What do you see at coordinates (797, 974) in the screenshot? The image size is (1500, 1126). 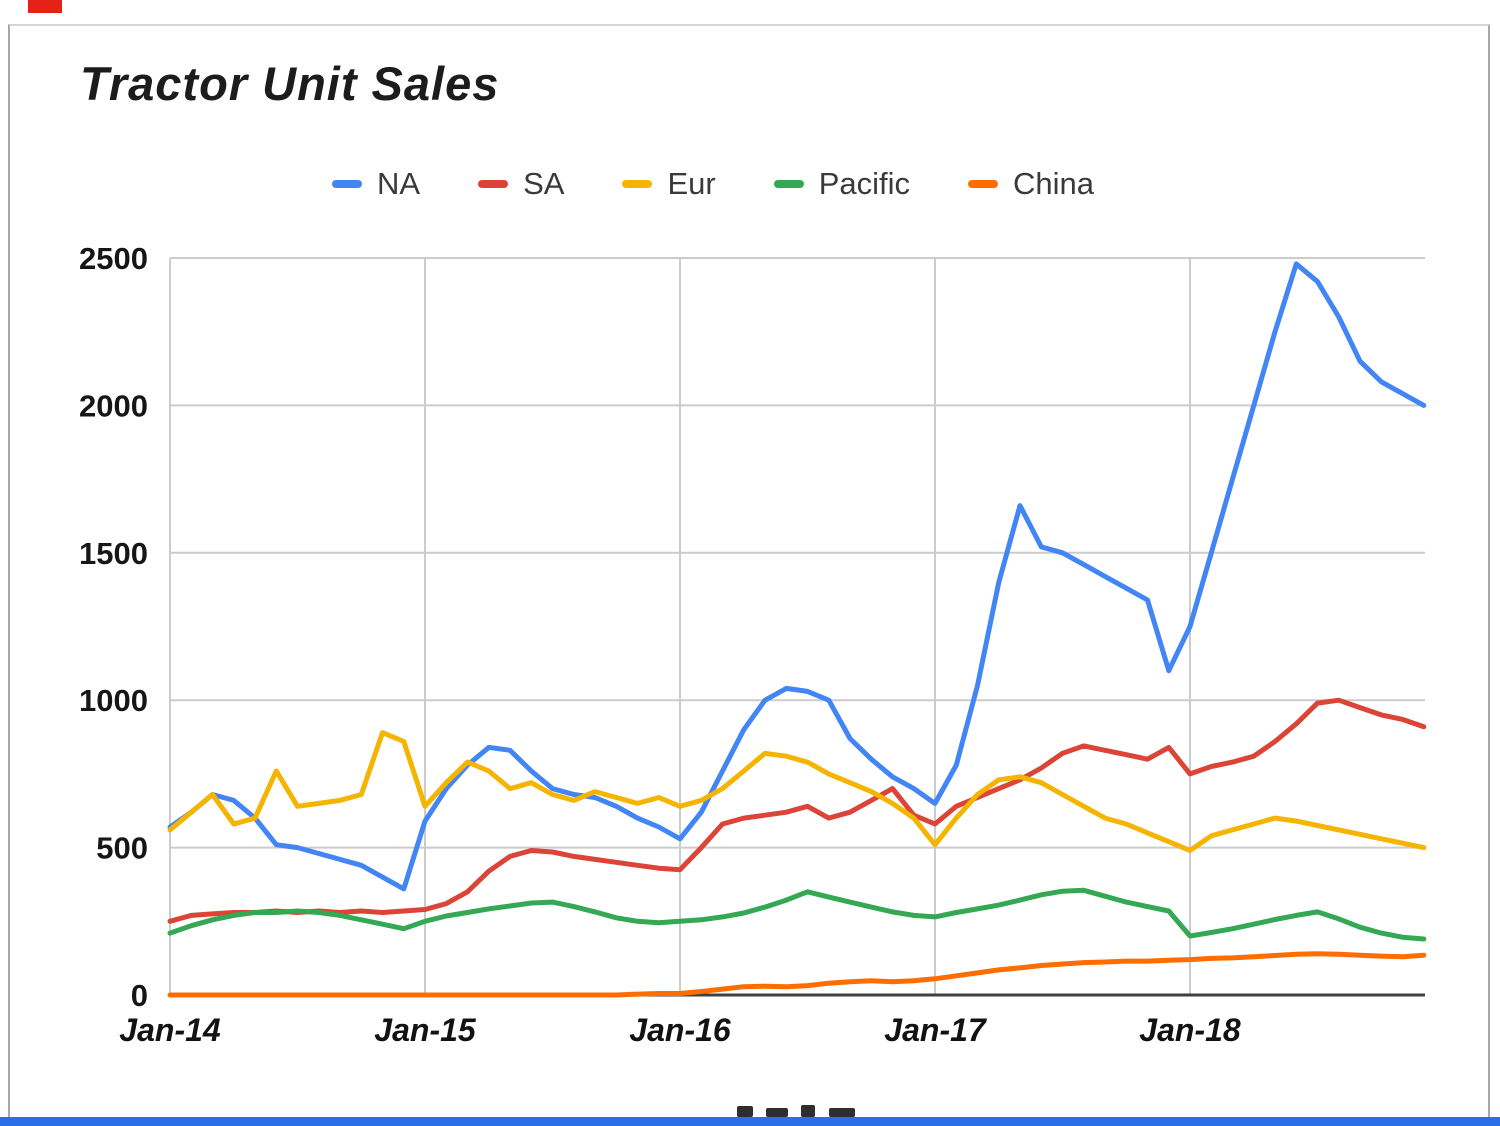 I see `series-line-china` at bounding box center [797, 974].